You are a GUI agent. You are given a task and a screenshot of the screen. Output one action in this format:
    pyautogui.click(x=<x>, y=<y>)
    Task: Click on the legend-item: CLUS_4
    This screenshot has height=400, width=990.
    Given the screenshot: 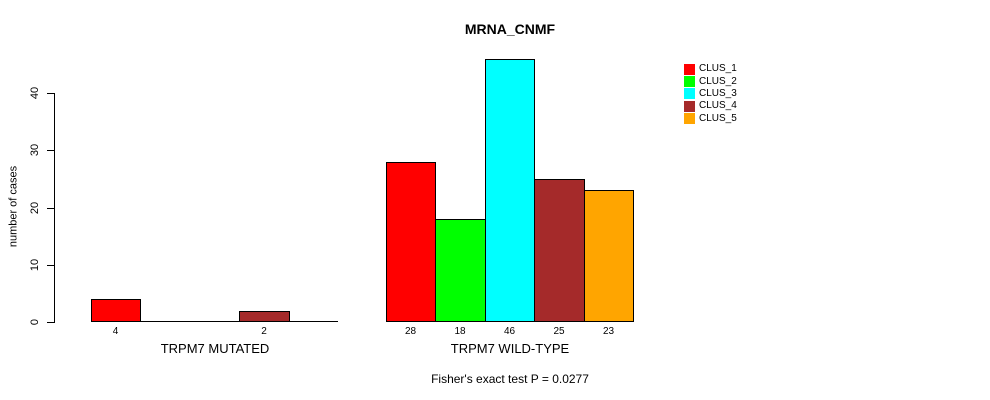 What is the action you would take?
    pyautogui.click(x=710, y=106)
    